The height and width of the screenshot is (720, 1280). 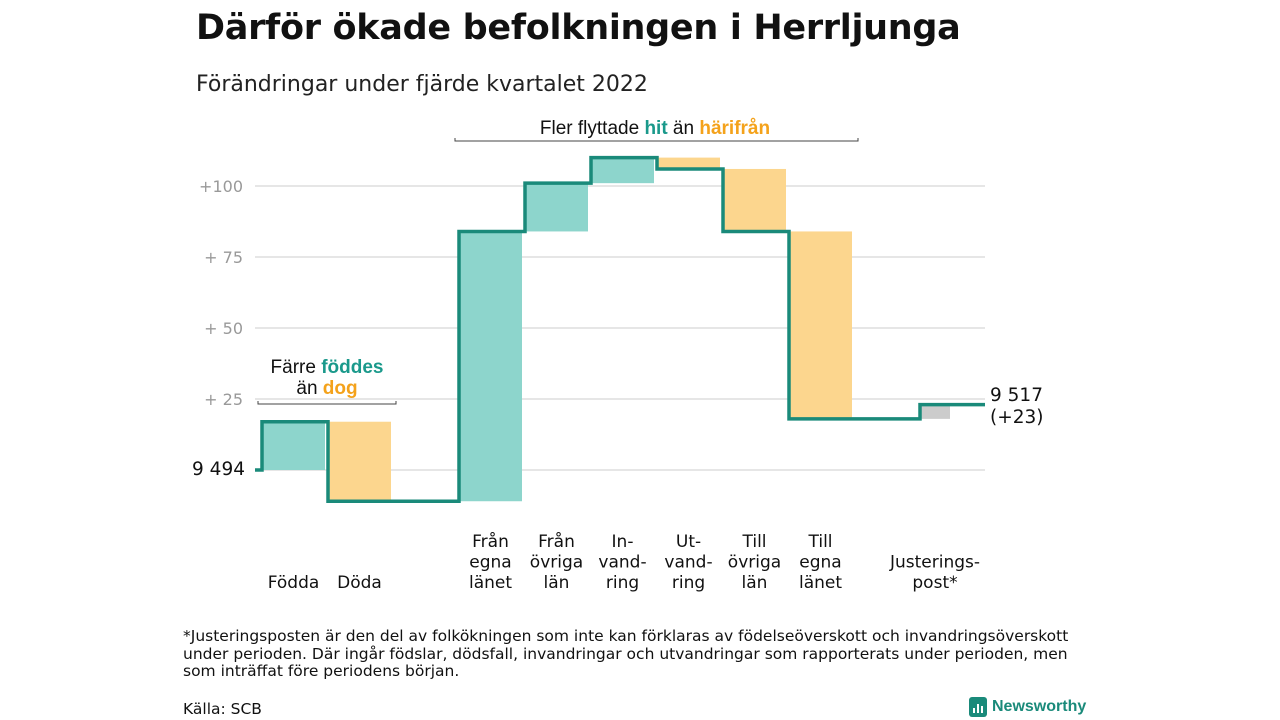 What do you see at coordinates (223, 328) in the screenshot?
I see `y-tick-label: + 50` at bounding box center [223, 328].